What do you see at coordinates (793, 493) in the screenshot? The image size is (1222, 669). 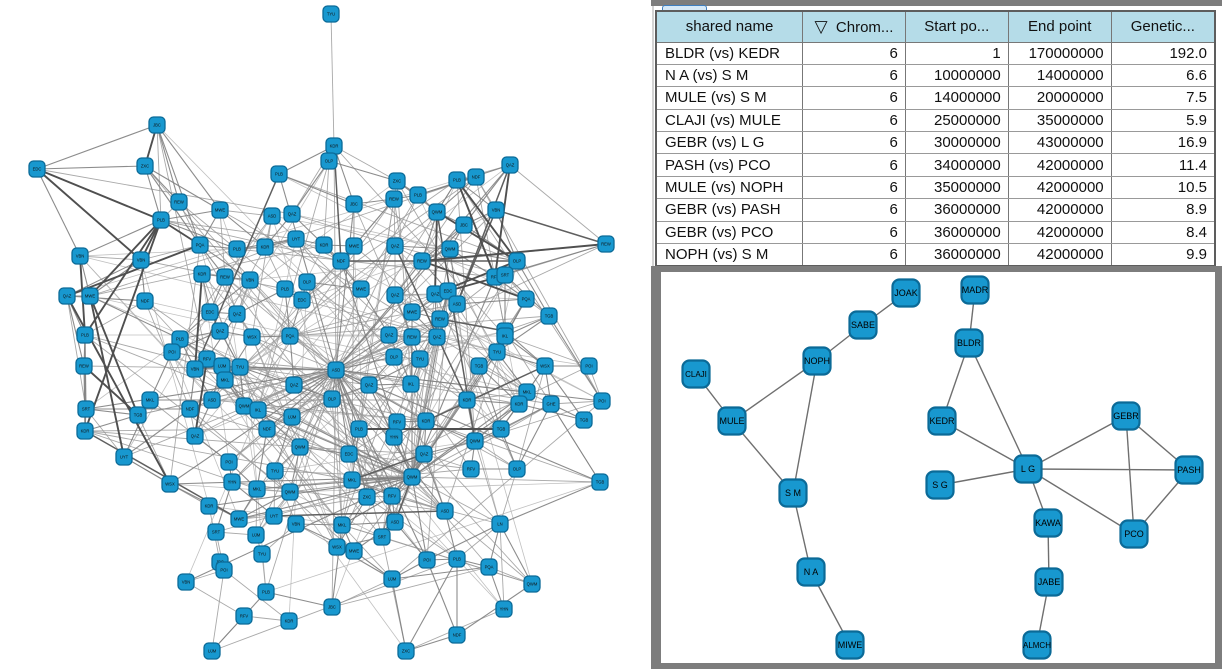 I see `svg-text: S M` at bounding box center [793, 493].